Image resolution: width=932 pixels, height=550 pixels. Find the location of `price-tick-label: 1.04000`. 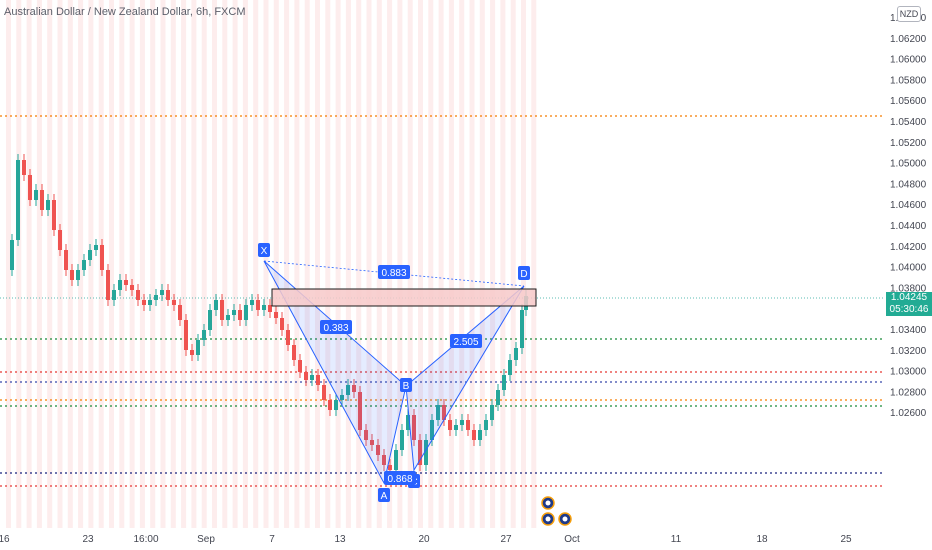

price-tick-label: 1.04000 is located at coordinates (908, 268).